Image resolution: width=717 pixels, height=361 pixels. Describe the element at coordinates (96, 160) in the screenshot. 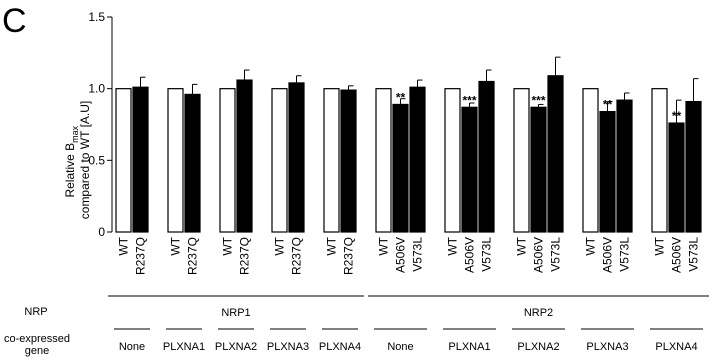

I see `y-tick-label: 0.5` at that location.